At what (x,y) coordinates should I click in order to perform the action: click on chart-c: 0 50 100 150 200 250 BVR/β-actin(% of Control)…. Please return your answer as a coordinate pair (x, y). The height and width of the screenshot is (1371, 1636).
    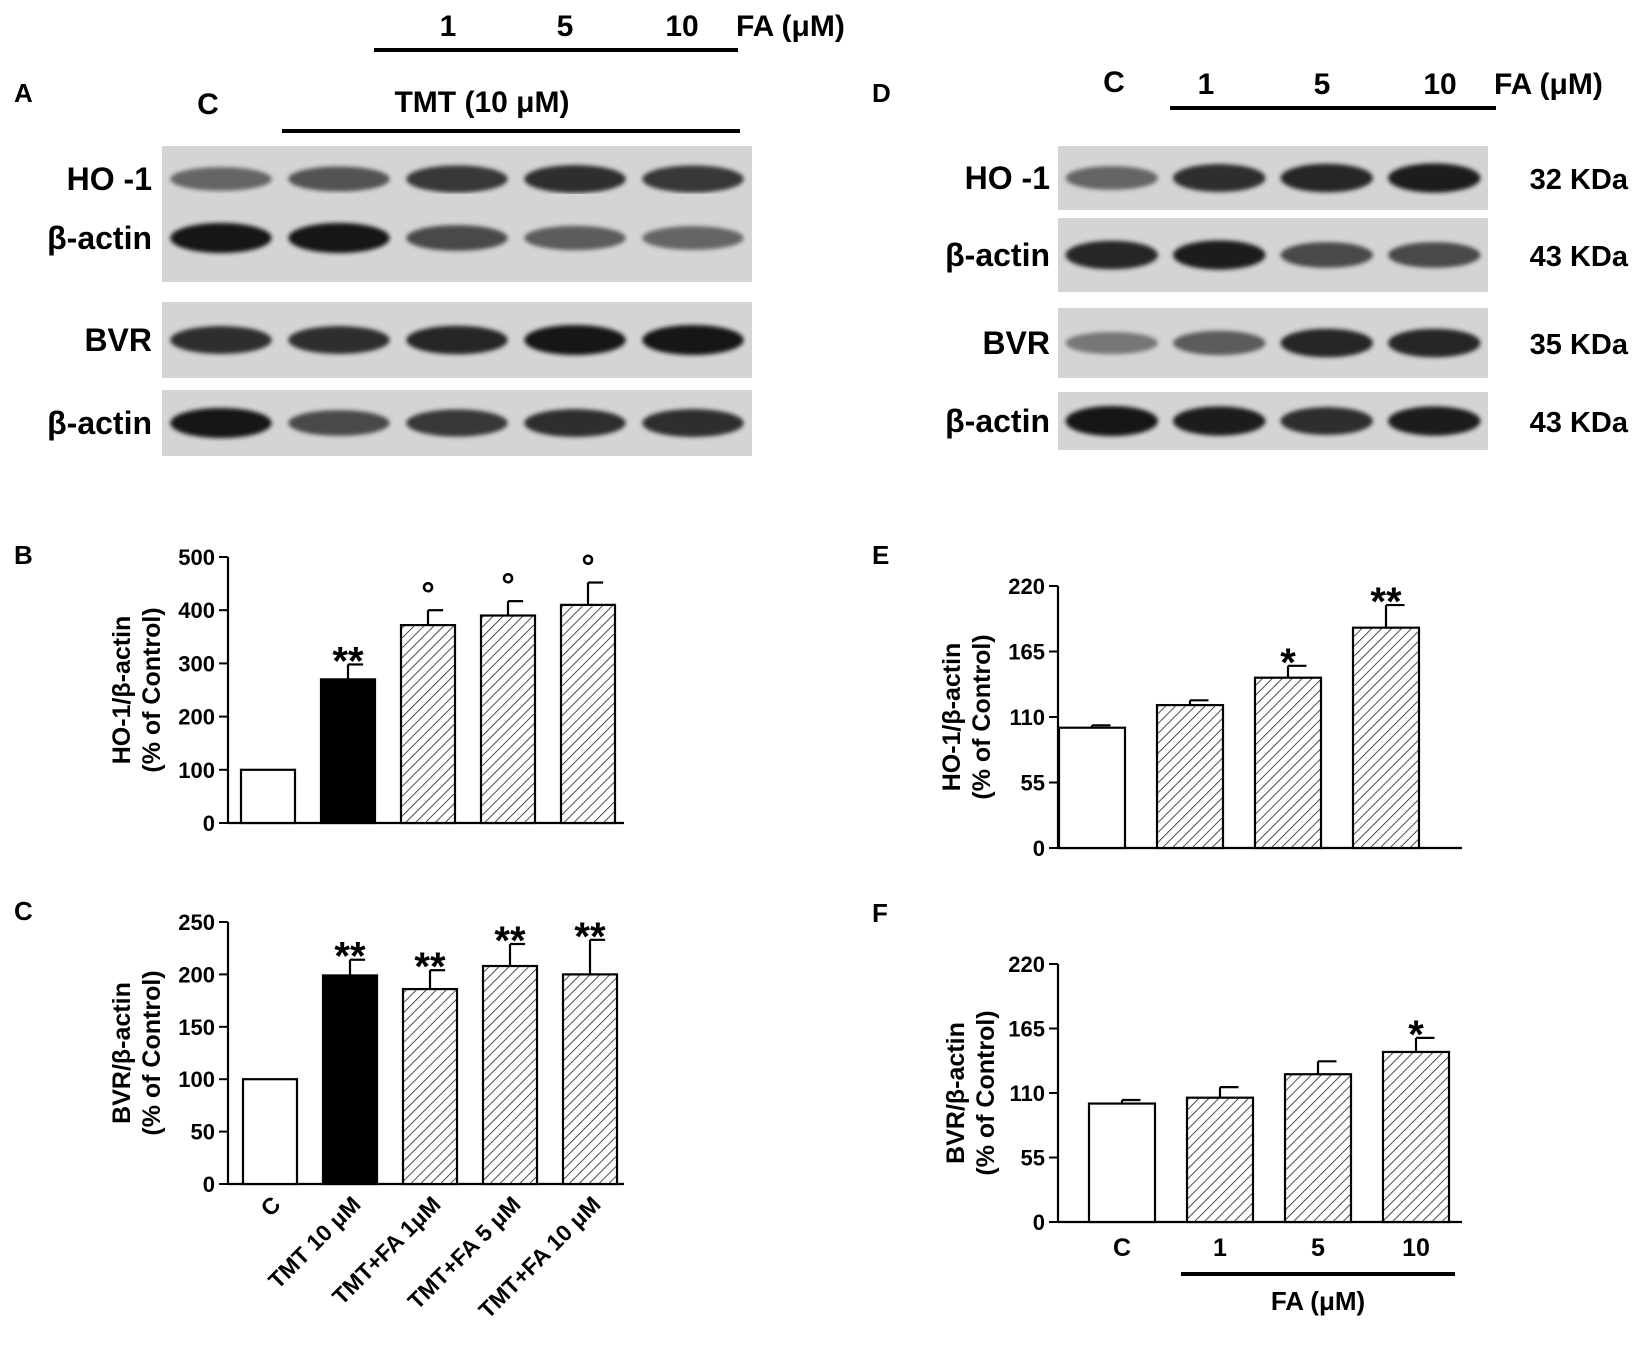
    Looking at the image, I should click on (366, 1116).